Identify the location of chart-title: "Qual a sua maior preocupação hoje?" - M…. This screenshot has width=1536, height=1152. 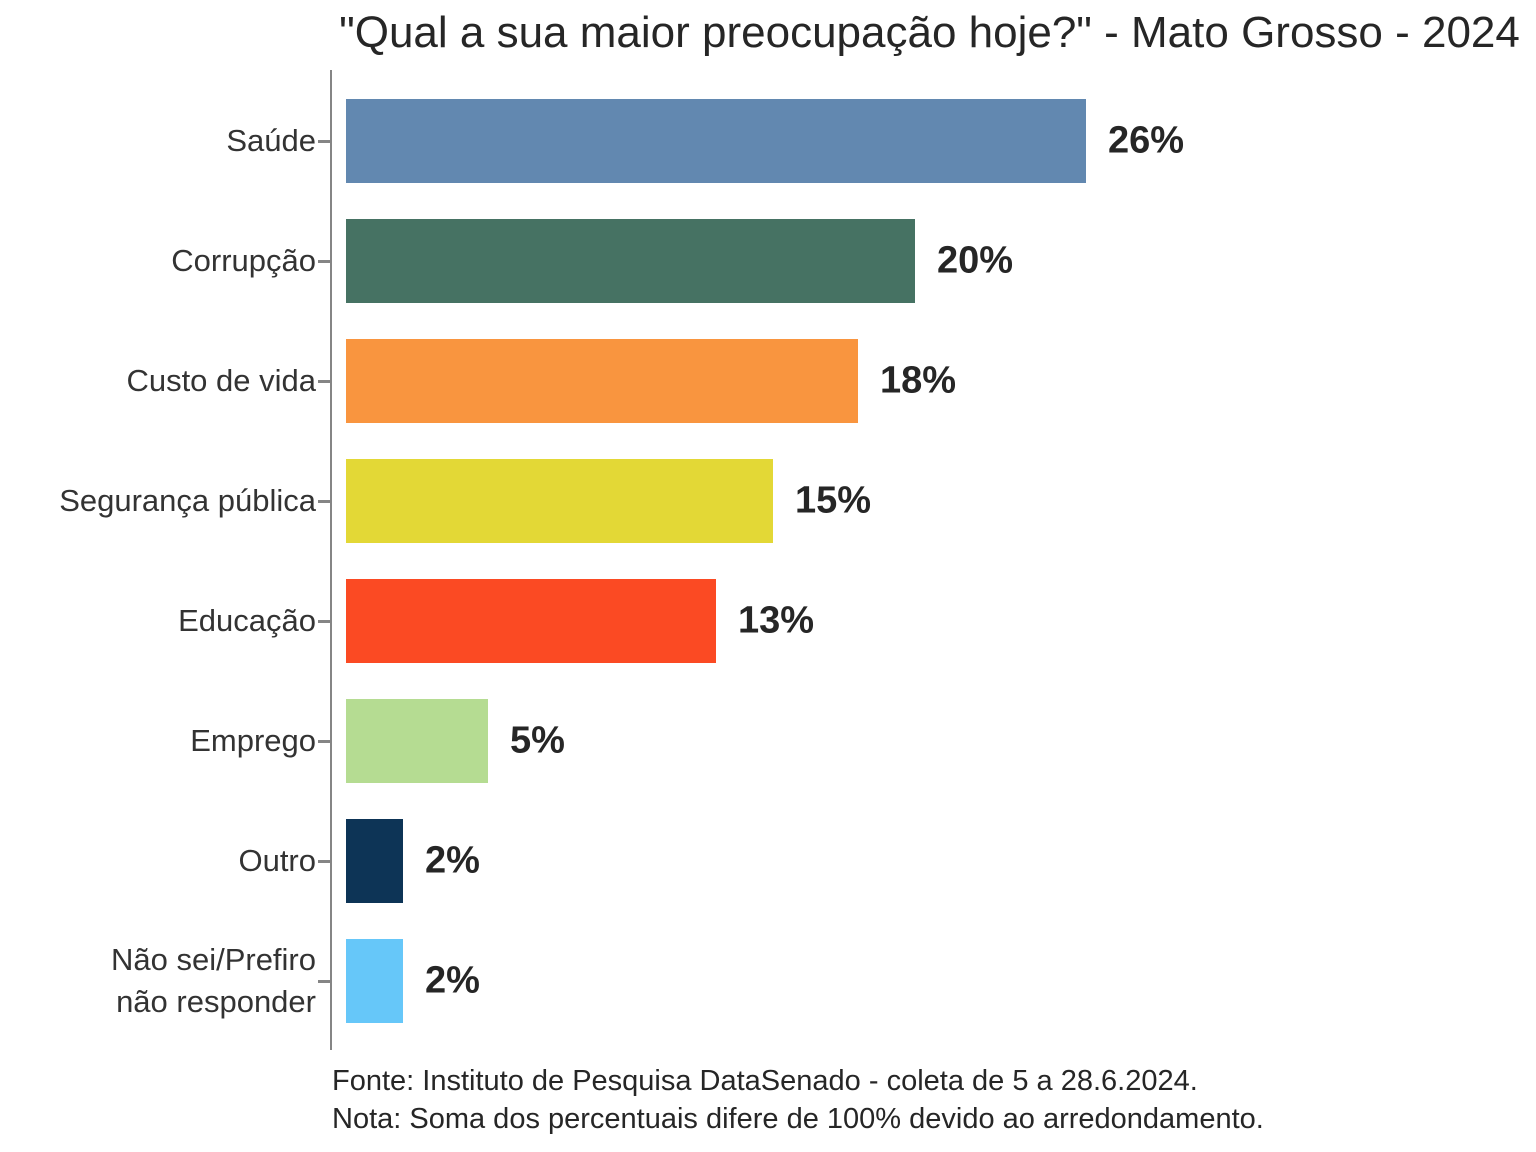
(929, 32).